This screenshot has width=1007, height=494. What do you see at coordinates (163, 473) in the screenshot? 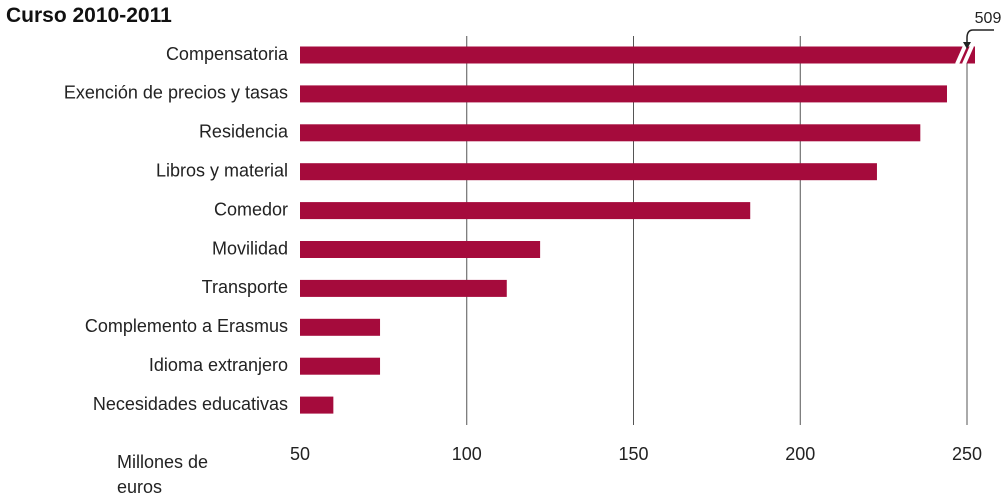
I see `x-axis-title: Millones de euros` at bounding box center [163, 473].